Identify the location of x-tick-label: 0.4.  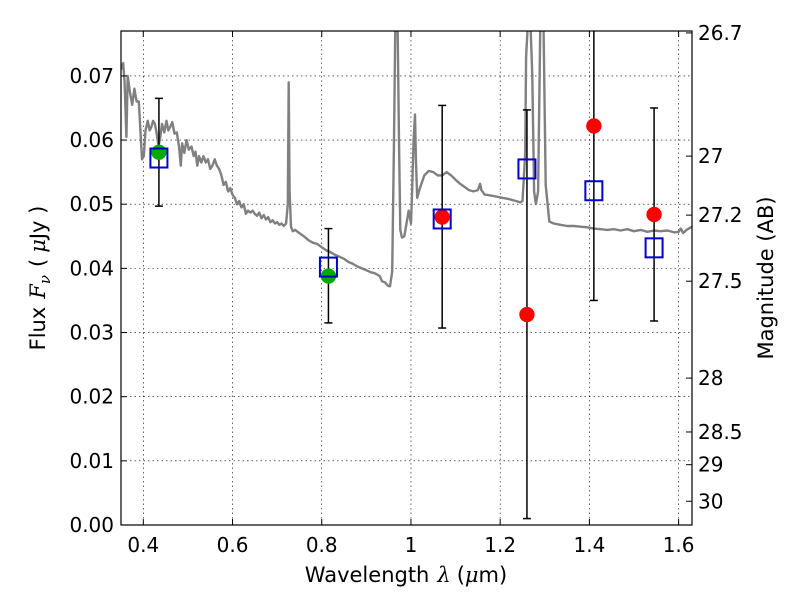
(143, 545).